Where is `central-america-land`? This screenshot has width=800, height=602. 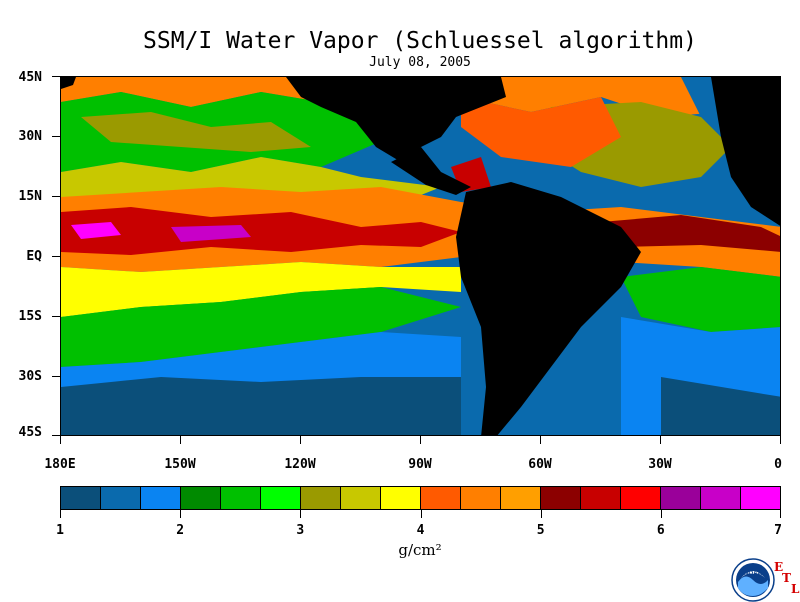 central-america-land is located at coordinates (431, 171).